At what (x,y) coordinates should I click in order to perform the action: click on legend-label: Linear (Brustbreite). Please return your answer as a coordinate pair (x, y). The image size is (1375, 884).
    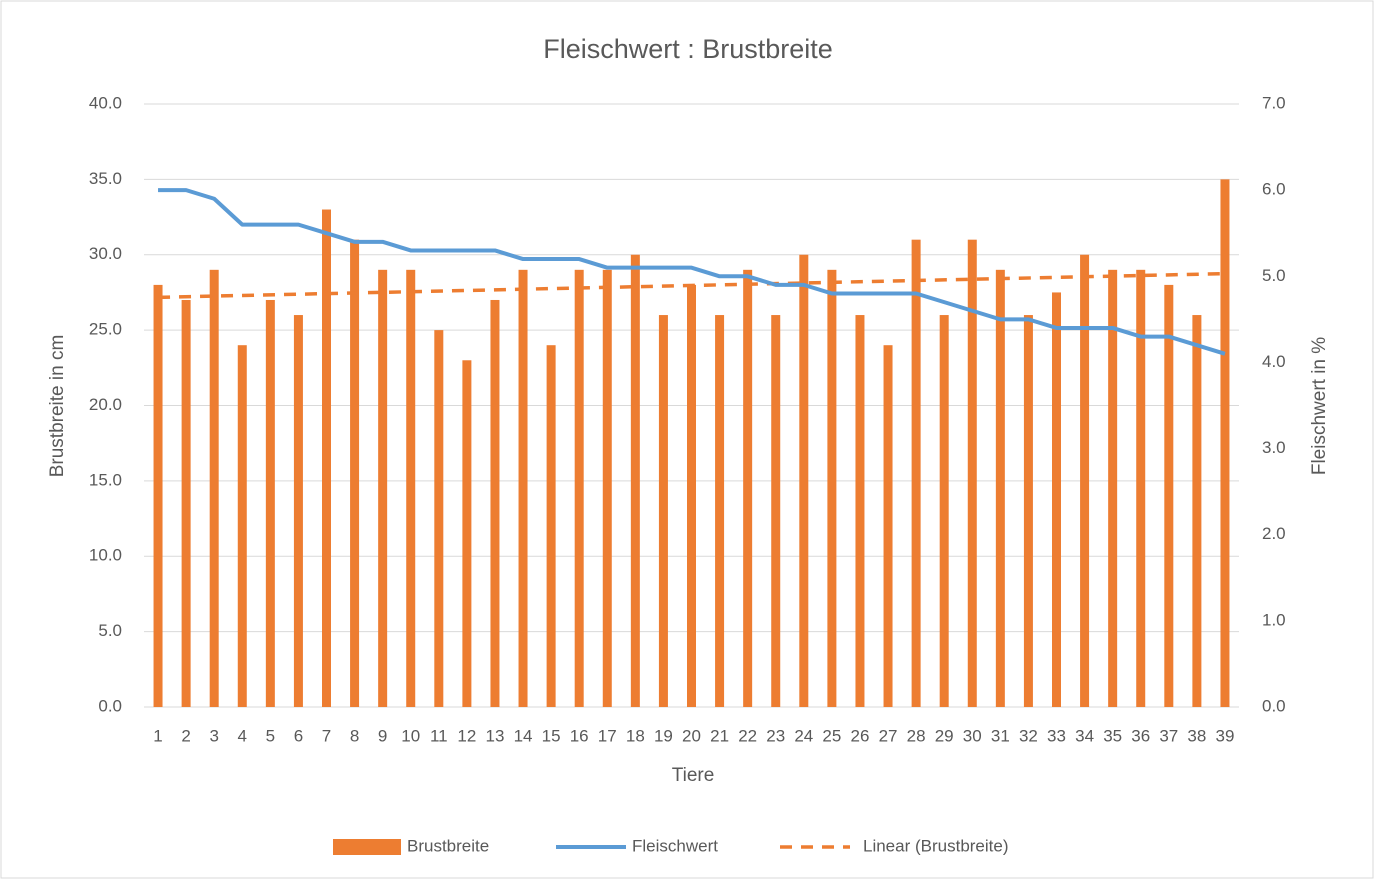
    Looking at the image, I should click on (936, 845).